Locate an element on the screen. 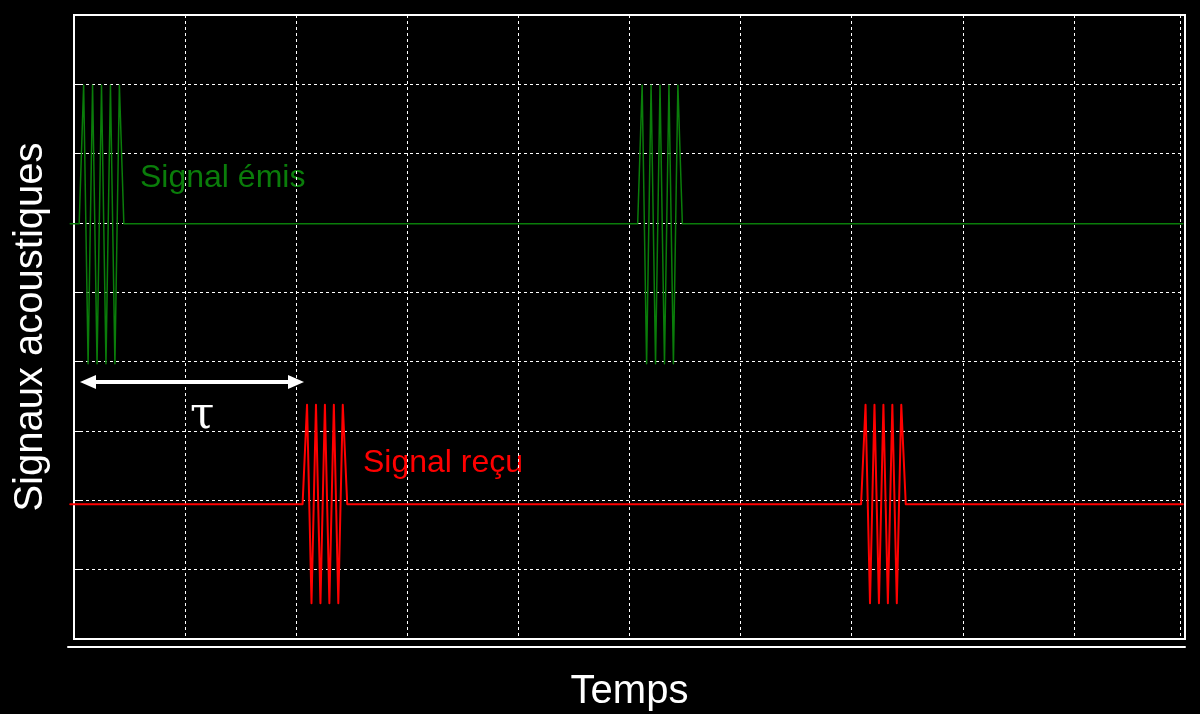 Image resolution: width=1200 pixels, height=714 pixels. y-axis-title: Signaux acoustiques is located at coordinates (28, 327).